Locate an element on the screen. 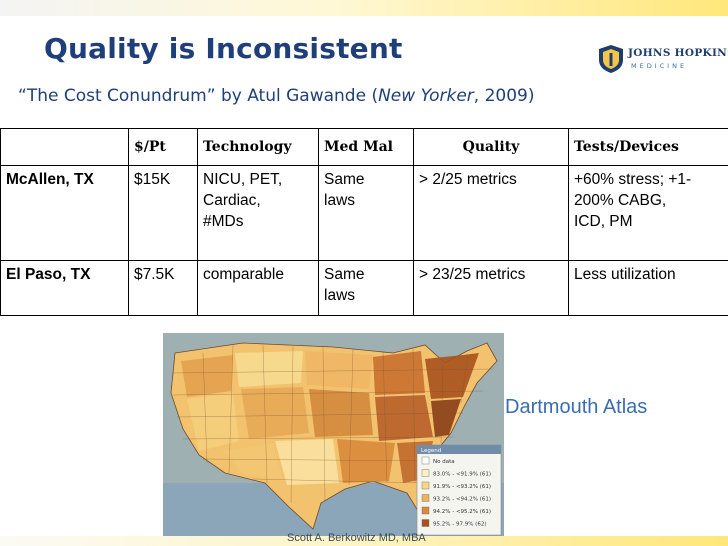 This screenshot has height=546, width=728. map-patches is located at coordinates (330, 418).